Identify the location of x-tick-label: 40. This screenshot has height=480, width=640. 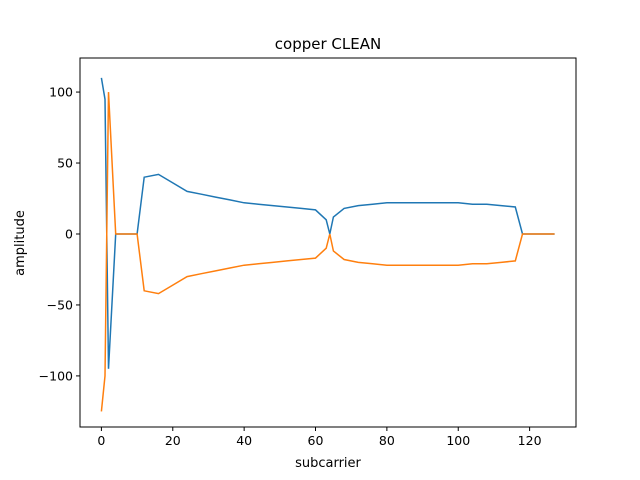
(244, 440).